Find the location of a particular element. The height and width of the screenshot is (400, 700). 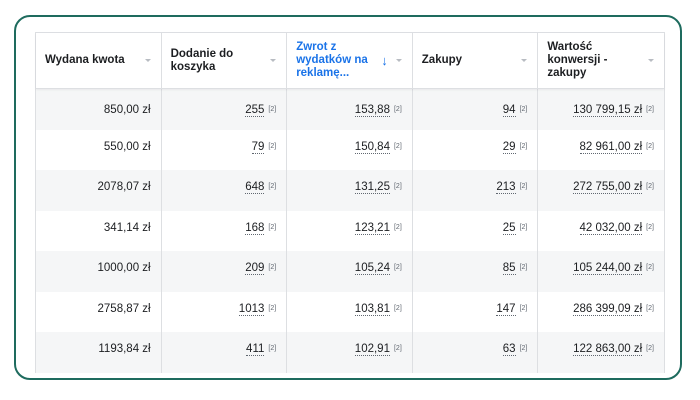

cell-value: 168 is located at coordinates (255, 228).